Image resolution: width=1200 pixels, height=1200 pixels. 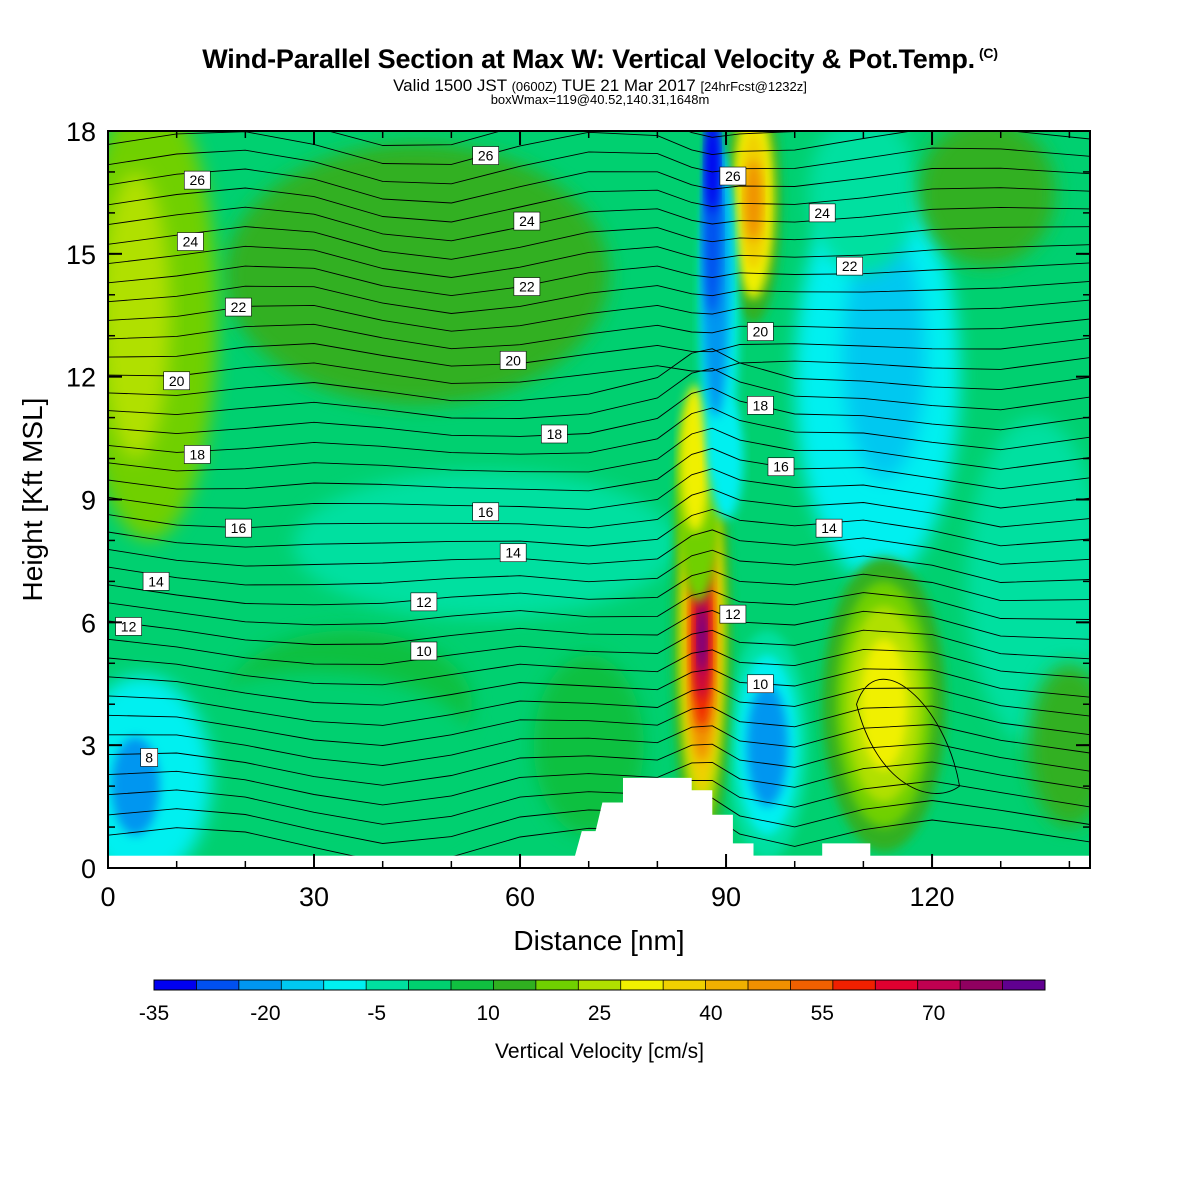 I want to click on colorbar-tick-label: 10, so click(x=487, y=1013).